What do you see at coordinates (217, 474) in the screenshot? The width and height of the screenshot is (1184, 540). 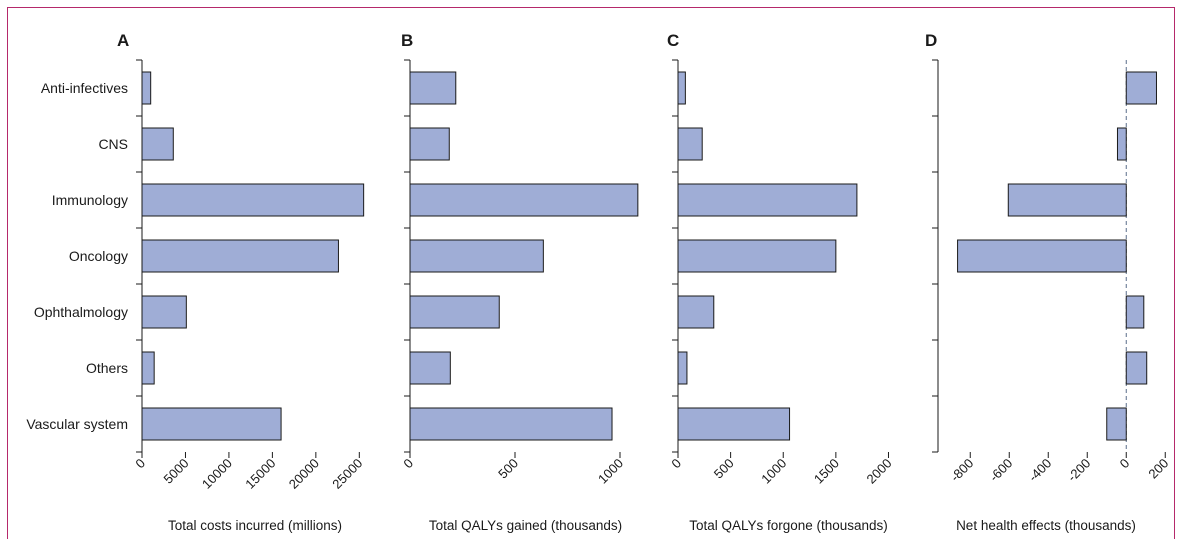 I see `x-tick-label: 10000` at bounding box center [217, 474].